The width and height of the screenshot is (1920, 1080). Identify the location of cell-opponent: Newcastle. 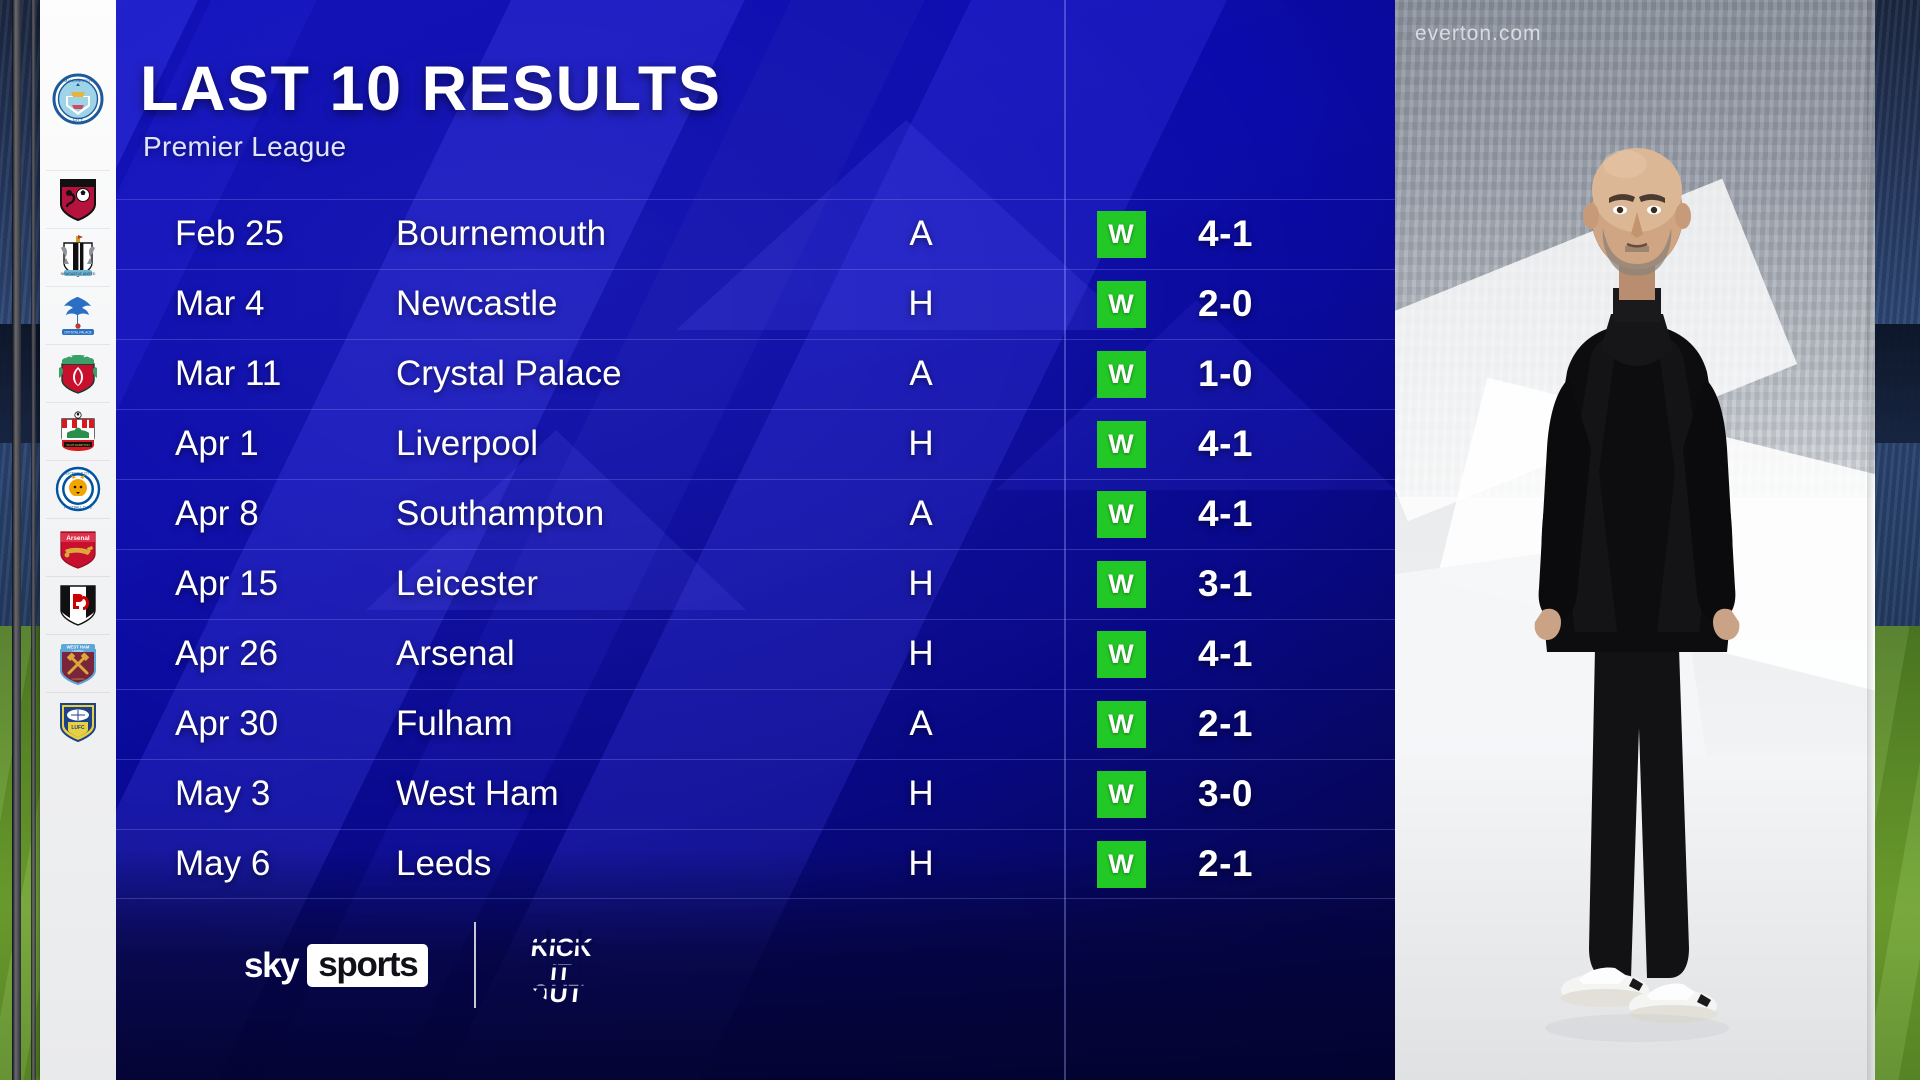
(477, 303).